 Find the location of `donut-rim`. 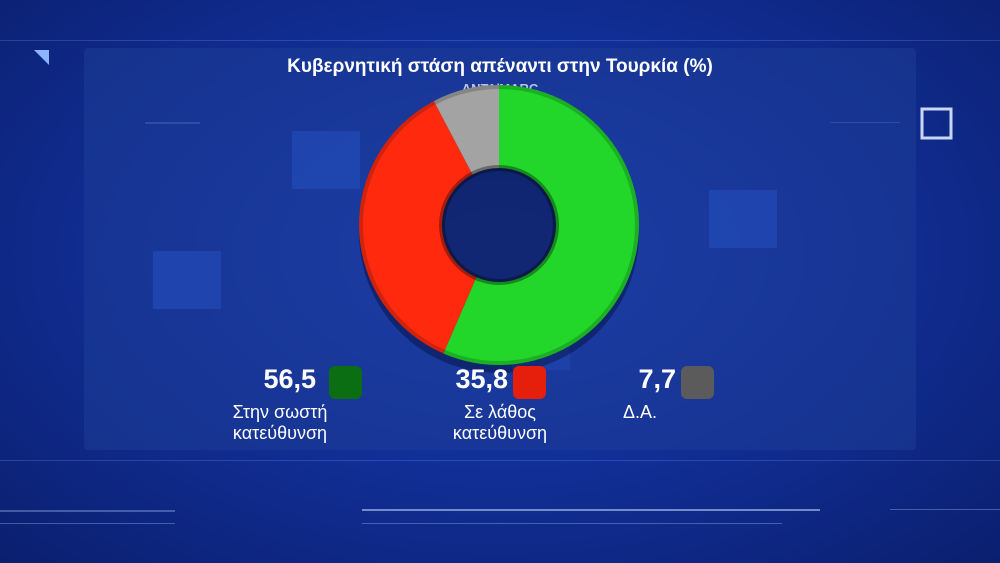

donut-rim is located at coordinates (499, 225).